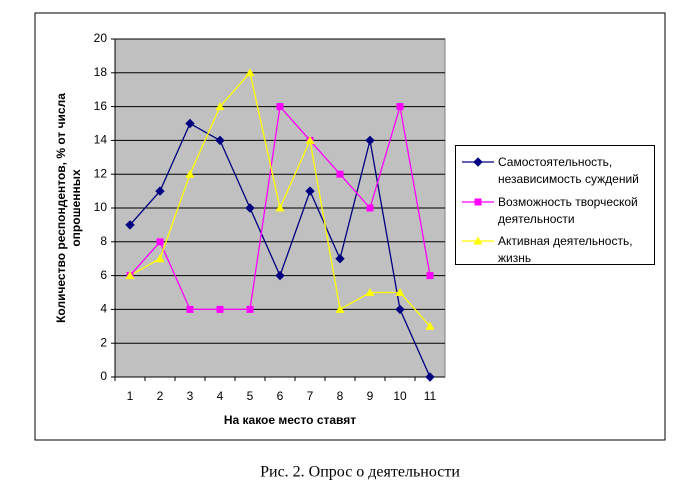 The width and height of the screenshot is (699, 488). Describe the element at coordinates (101, 173) in the screenshot. I see `y-tick-label: 12` at that location.